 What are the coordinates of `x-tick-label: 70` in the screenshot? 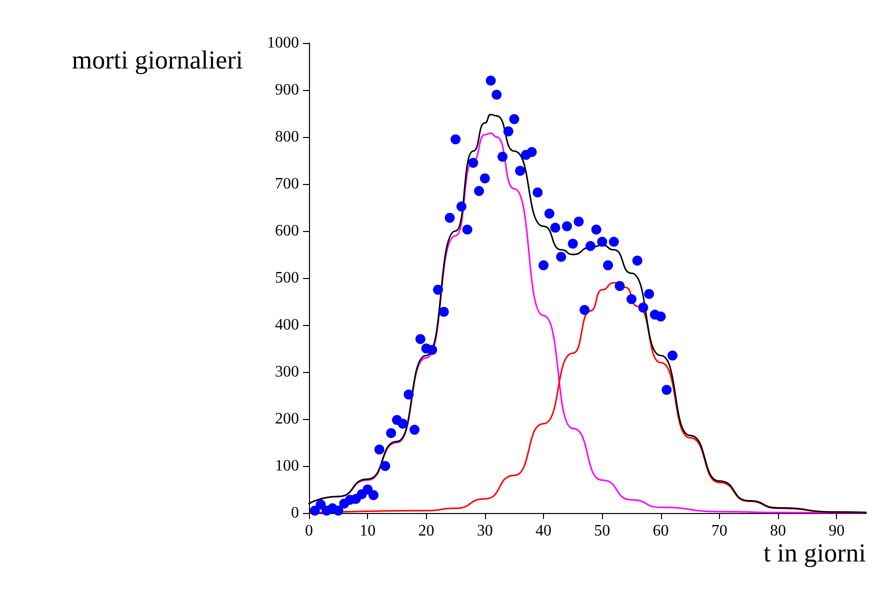 It's located at (719, 531).